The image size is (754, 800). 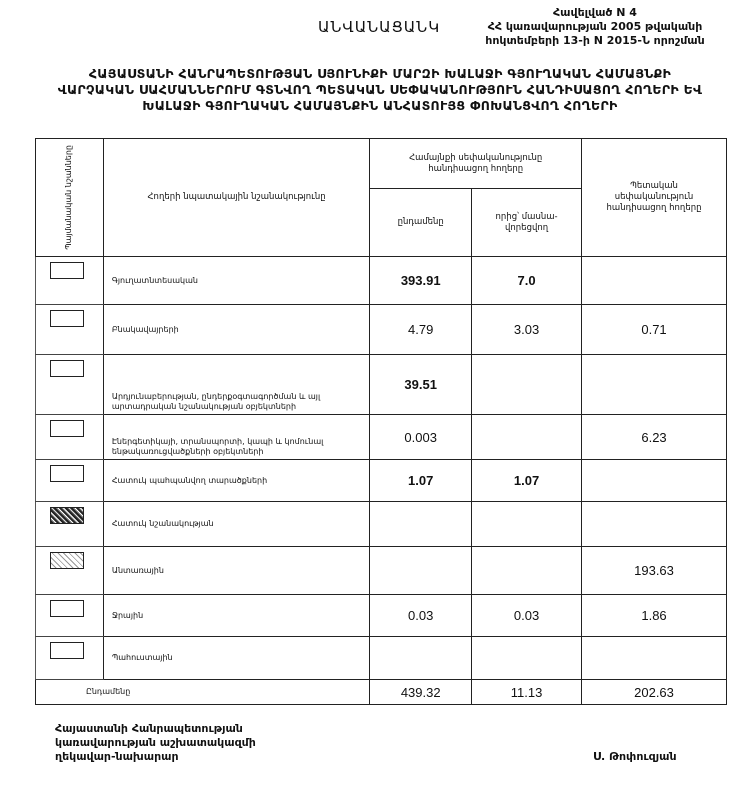 I want to click on land-purpose: Պահուստային, so click(x=236, y=658).